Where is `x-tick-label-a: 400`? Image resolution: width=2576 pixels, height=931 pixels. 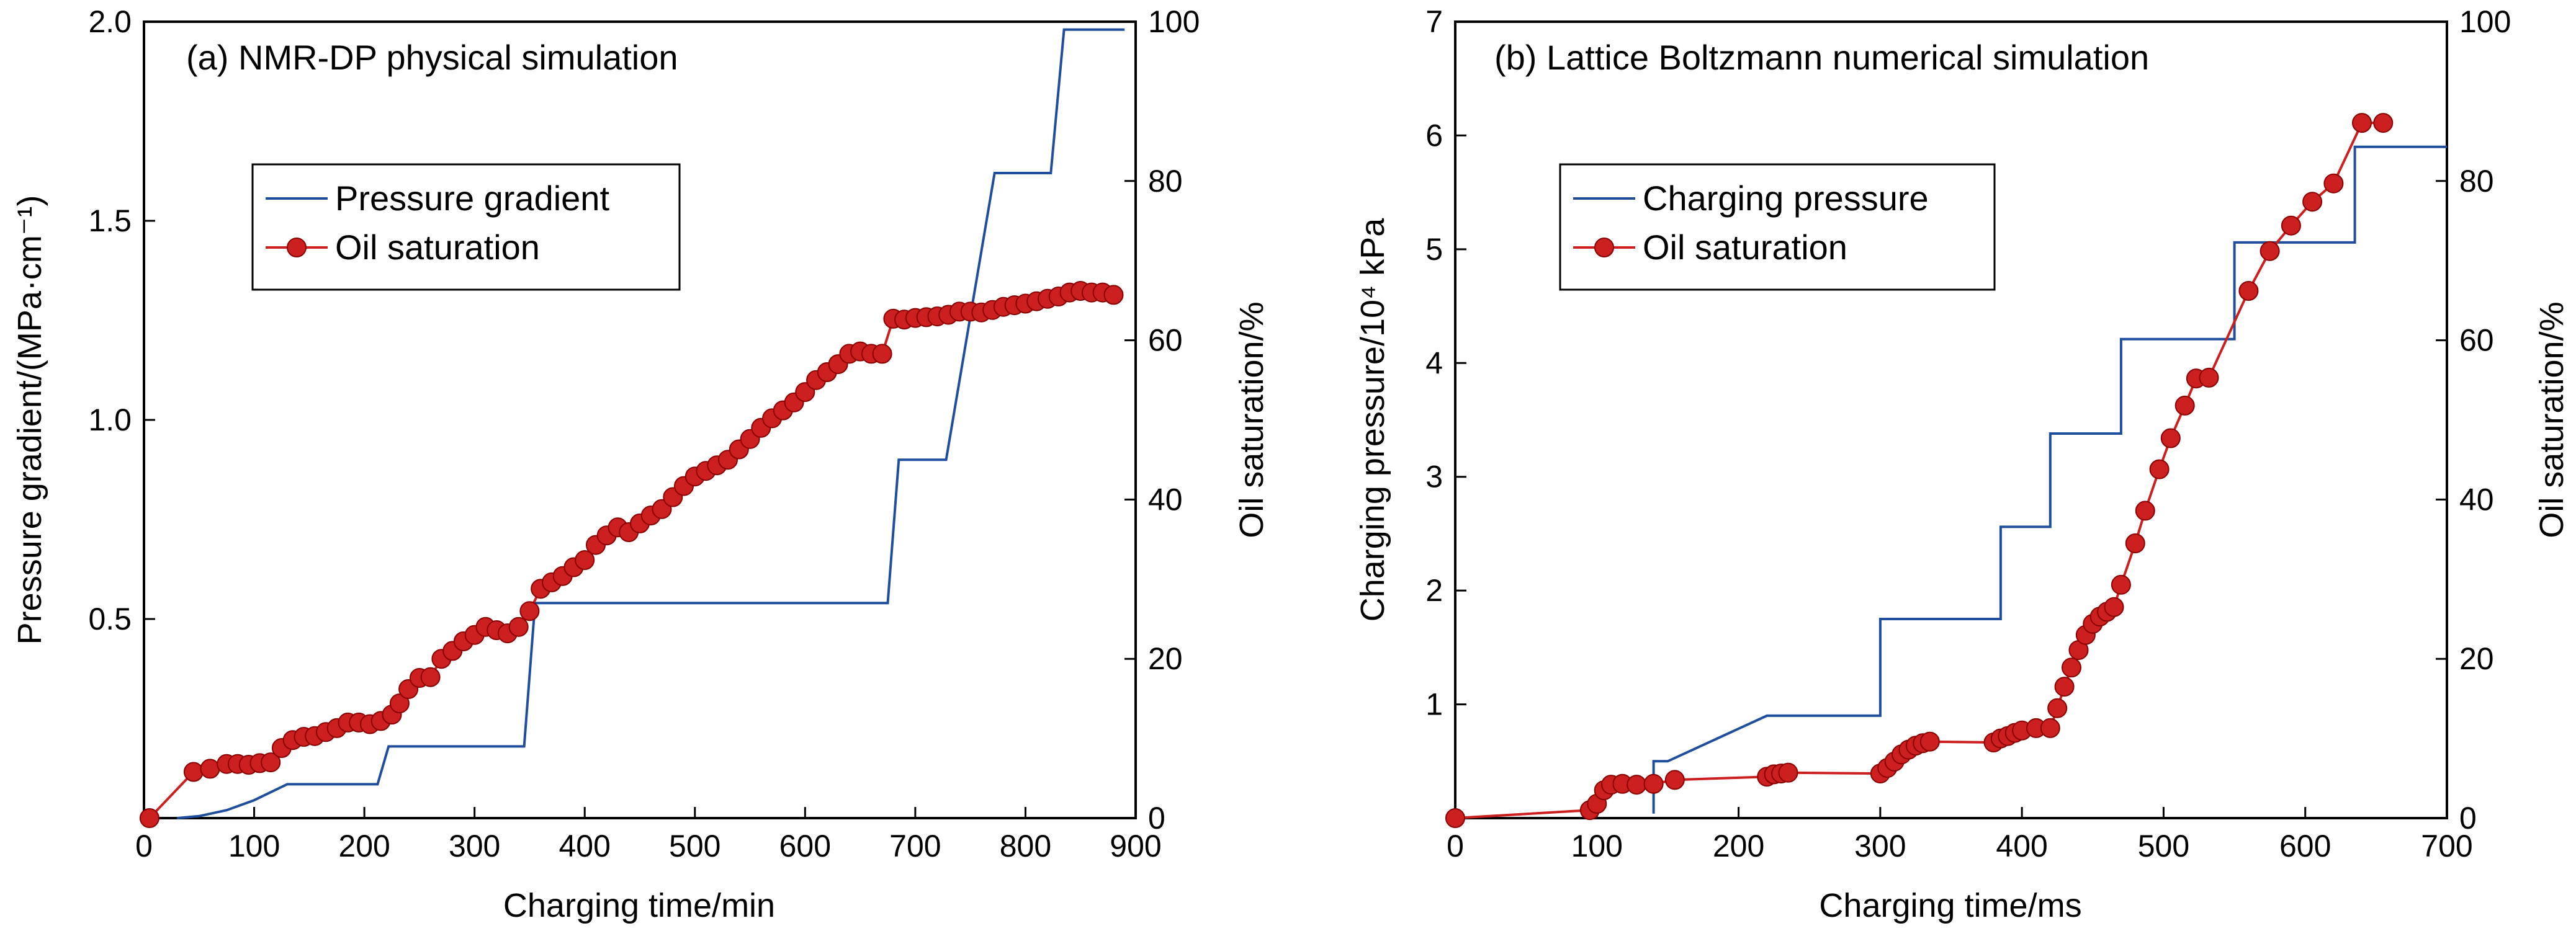 x-tick-label-a: 400 is located at coordinates (585, 846).